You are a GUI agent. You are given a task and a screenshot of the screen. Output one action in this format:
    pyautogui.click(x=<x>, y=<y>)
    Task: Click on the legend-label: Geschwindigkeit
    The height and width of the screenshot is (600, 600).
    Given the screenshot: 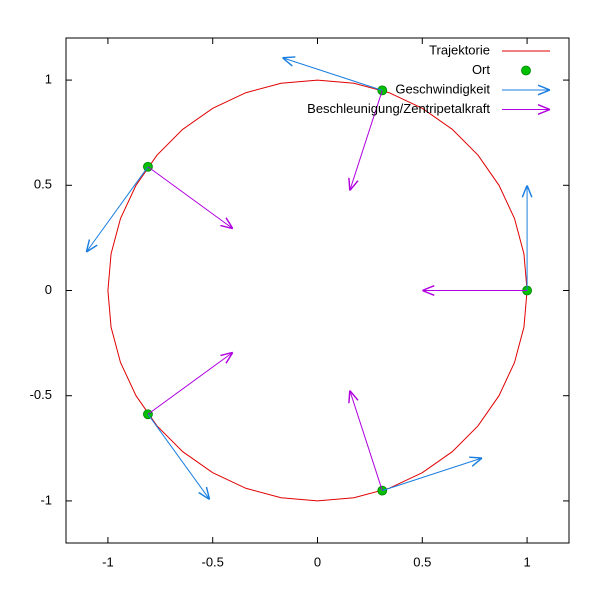 What is the action you would take?
    pyautogui.click(x=442, y=88)
    